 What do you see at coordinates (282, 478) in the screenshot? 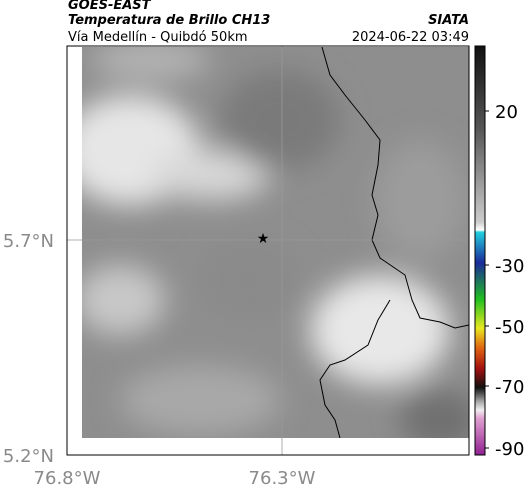
I see `lon-tick: 76.3°W` at bounding box center [282, 478].